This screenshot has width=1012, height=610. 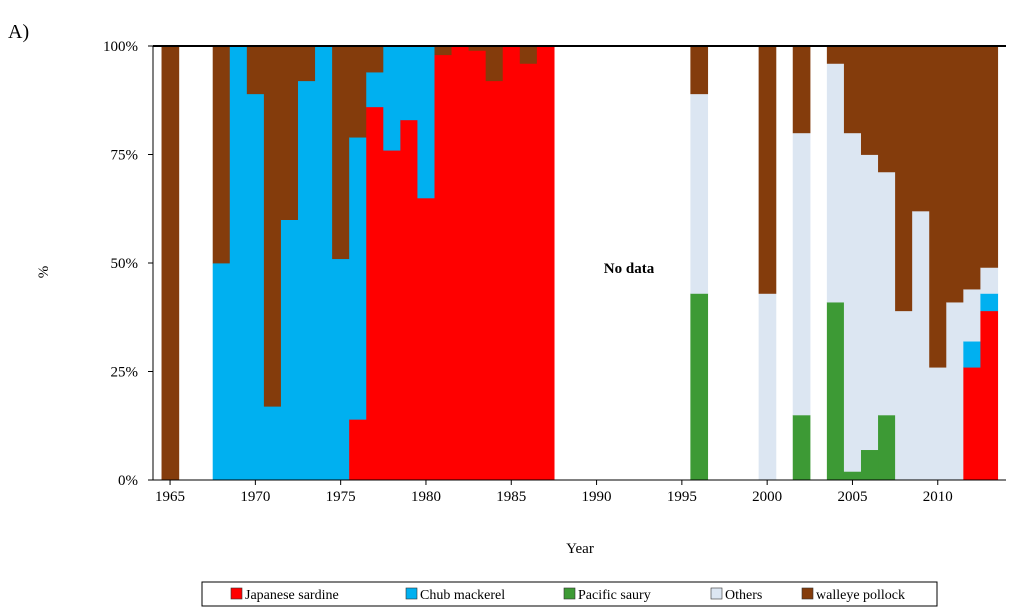 What do you see at coordinates (307, 280) in the screenshot?
I see `bar-chub-mackerel-1973` at bounding box center [307, 280].